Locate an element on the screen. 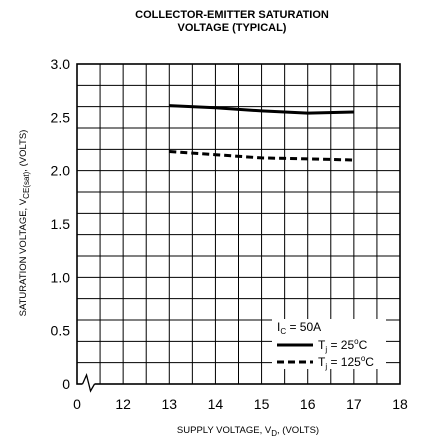  x-tick-label: 18 is located at coordinates (400, 404).